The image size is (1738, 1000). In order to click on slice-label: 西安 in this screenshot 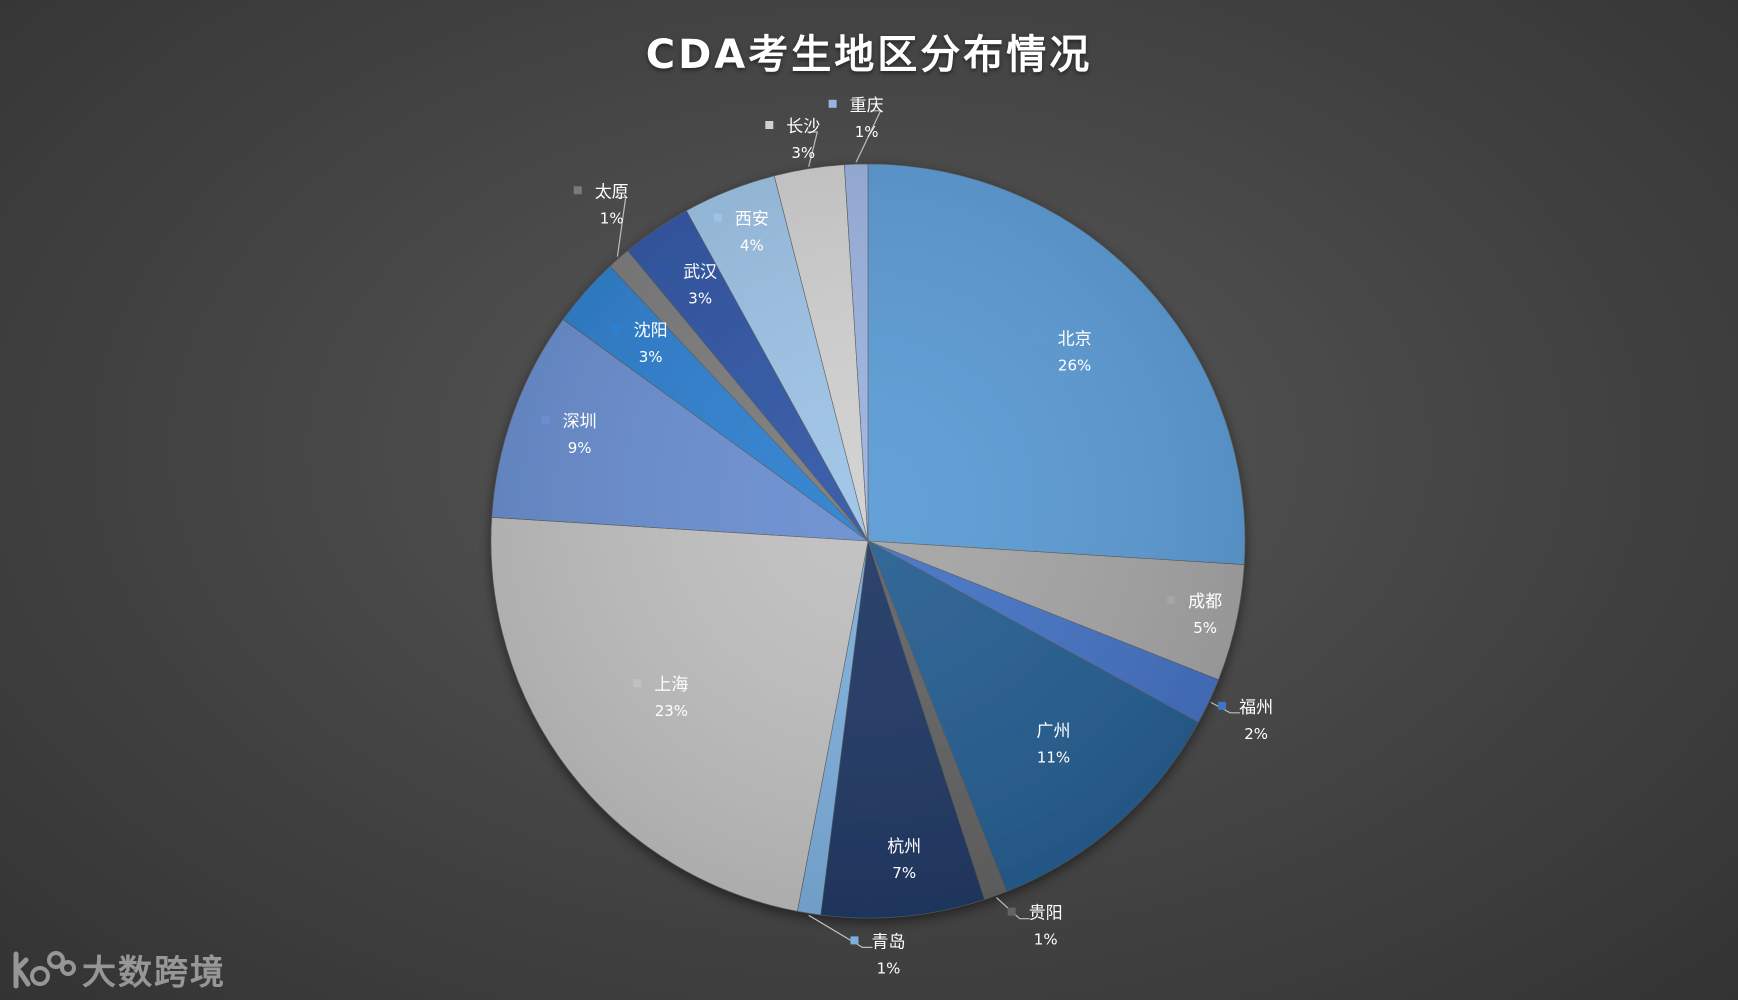, I will do `click(752, 220)`.